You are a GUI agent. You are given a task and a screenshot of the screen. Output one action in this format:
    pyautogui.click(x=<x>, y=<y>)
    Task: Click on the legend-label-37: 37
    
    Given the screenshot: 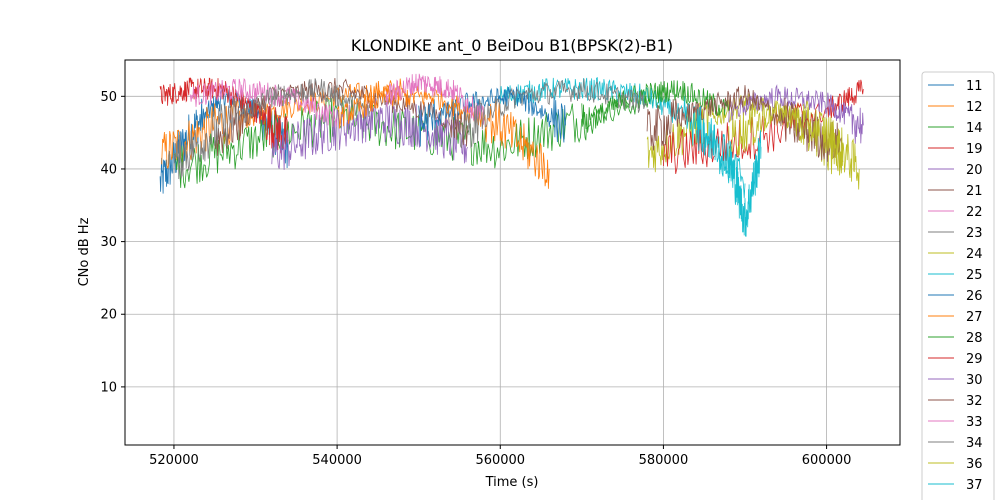 What is the action you would take?
    pyautogui.click(x=974, y=485)
    